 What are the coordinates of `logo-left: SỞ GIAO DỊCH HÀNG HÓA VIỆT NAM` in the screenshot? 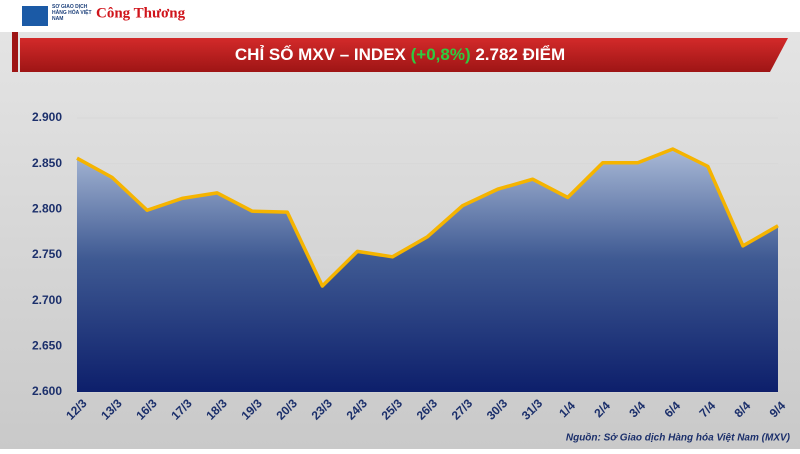 It's located at (57, 15).